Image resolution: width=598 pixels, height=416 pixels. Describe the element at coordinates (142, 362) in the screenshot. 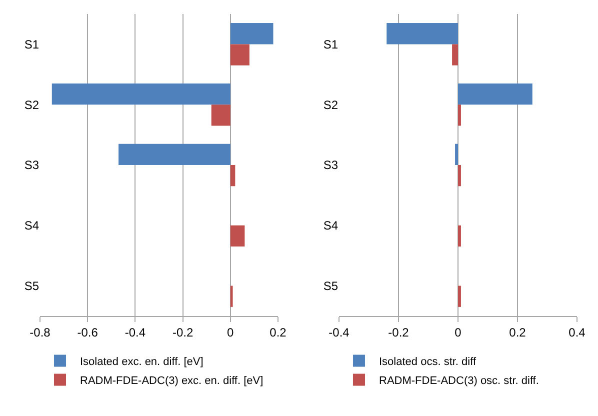

I see `legend-label: Isolated exc. en. diff. [eV]` at that location.